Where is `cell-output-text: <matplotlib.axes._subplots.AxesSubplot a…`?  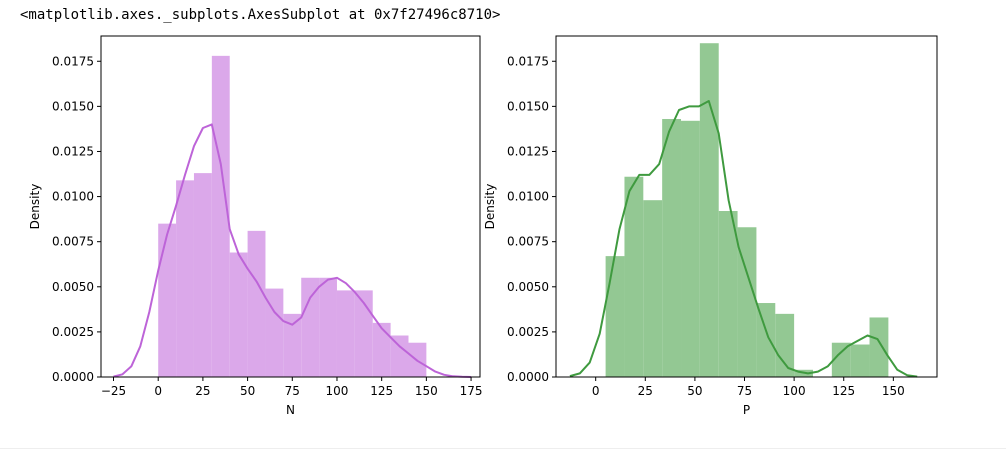
cell-output-text: <matplotlib.axes._subplots.AxesSubplot a… is located at coordinates (260, 15).